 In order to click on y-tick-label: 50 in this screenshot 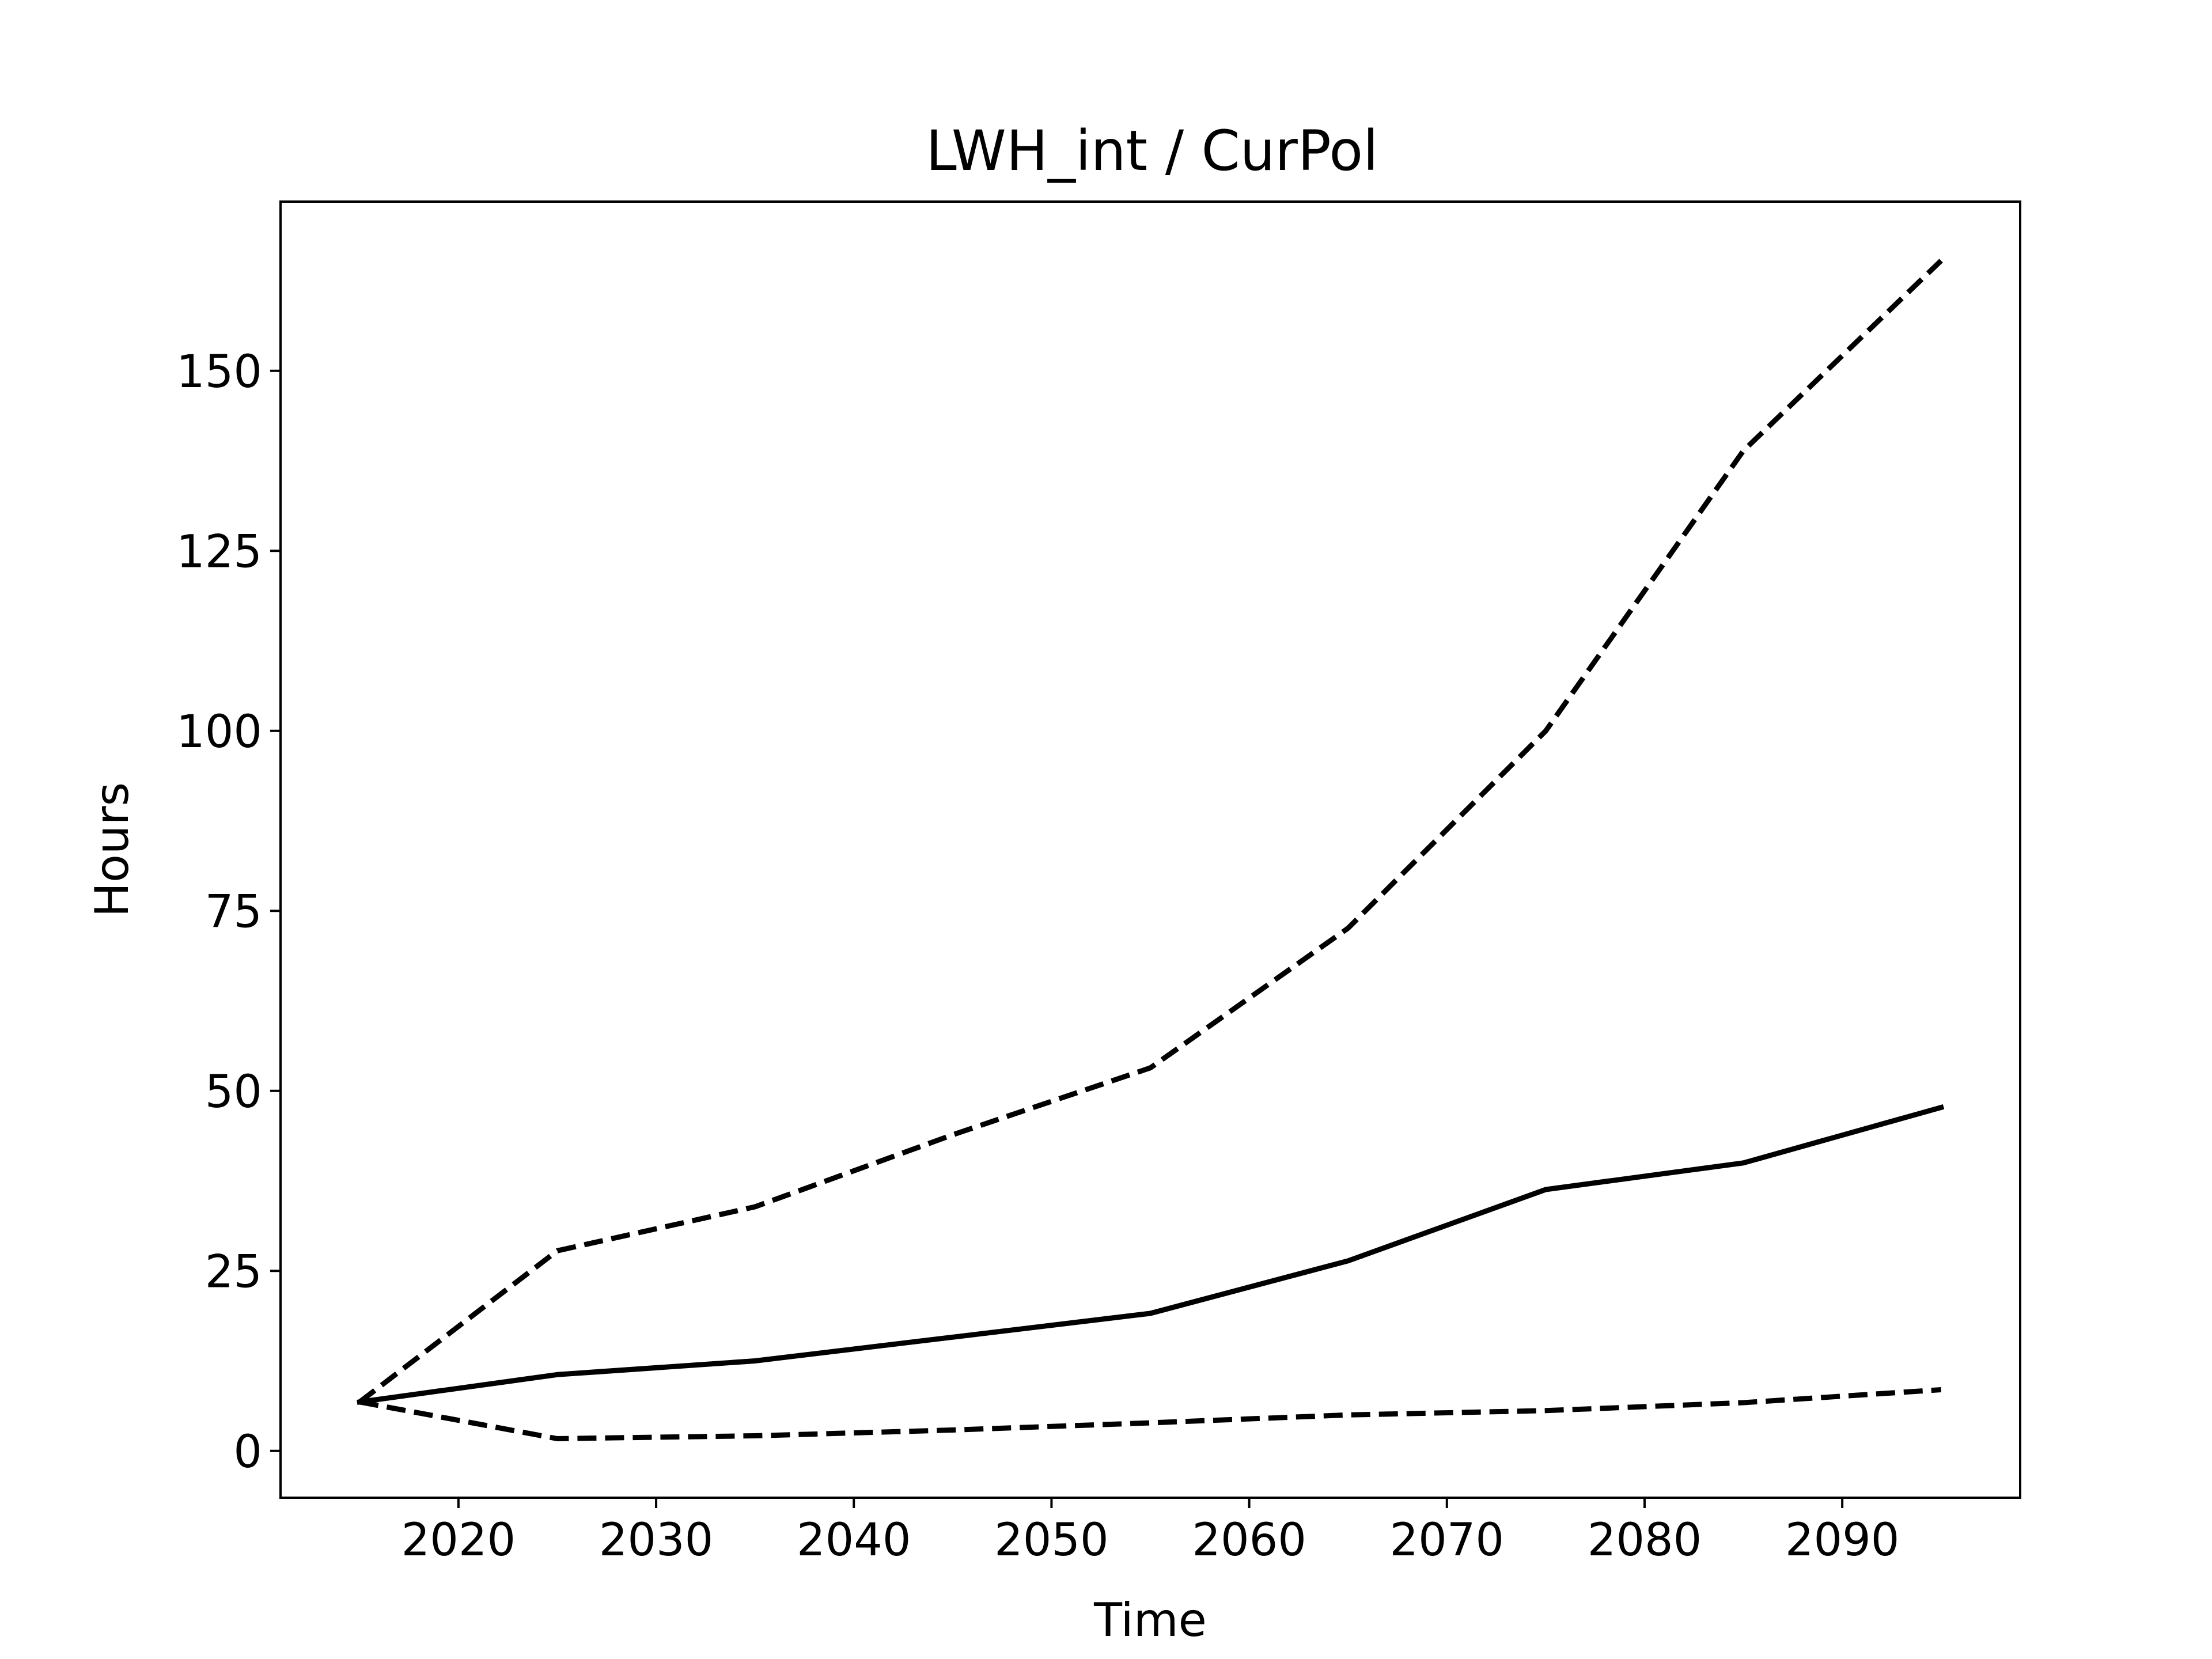, I will do `click(233, 1092)`.